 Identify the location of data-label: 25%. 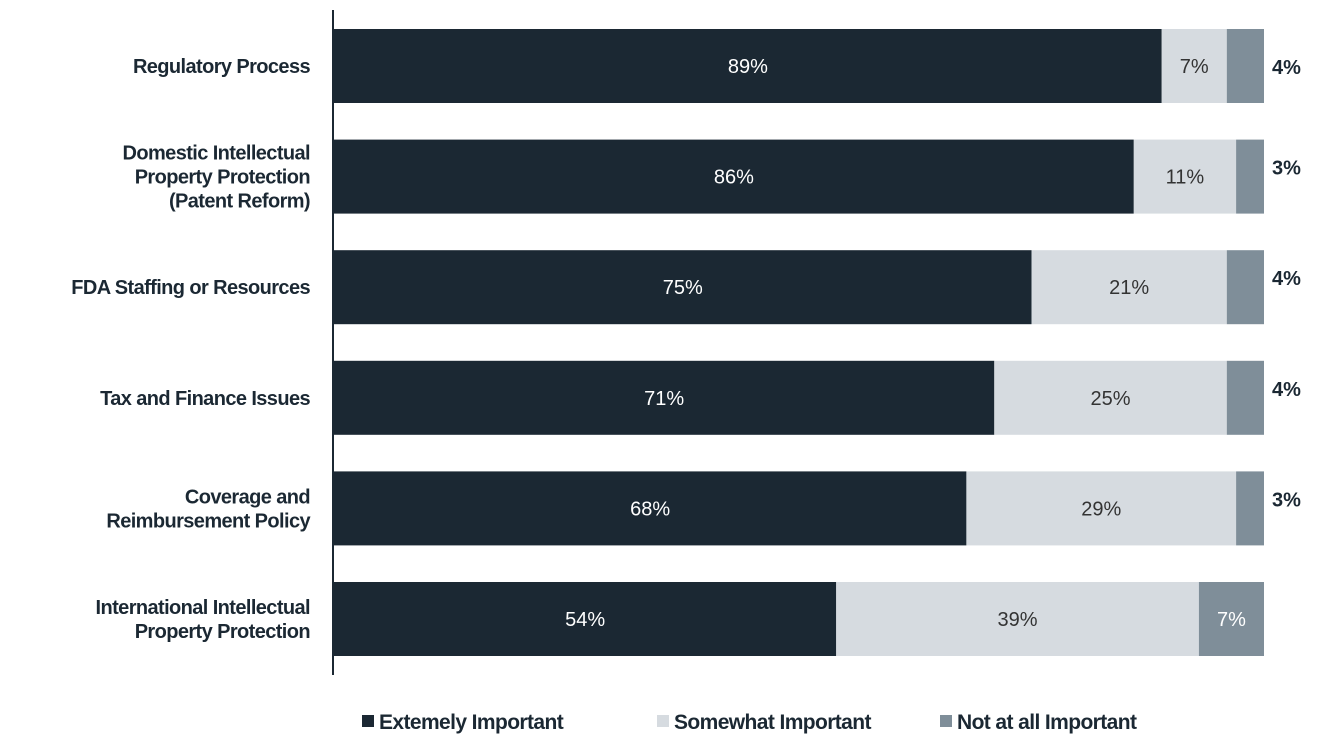
(1111, 399).